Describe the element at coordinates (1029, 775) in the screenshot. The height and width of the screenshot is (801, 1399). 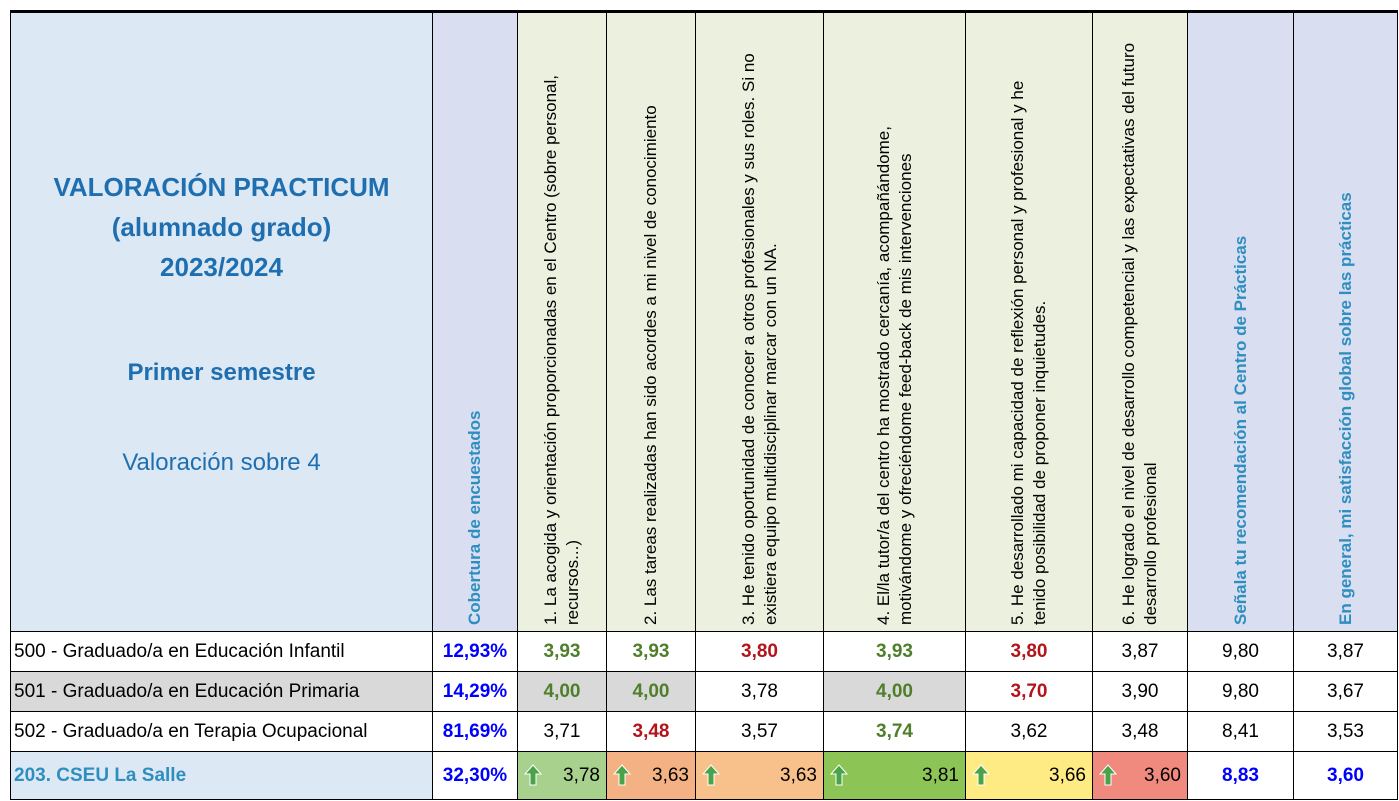
I see `total-cell: 3,66` at that location.